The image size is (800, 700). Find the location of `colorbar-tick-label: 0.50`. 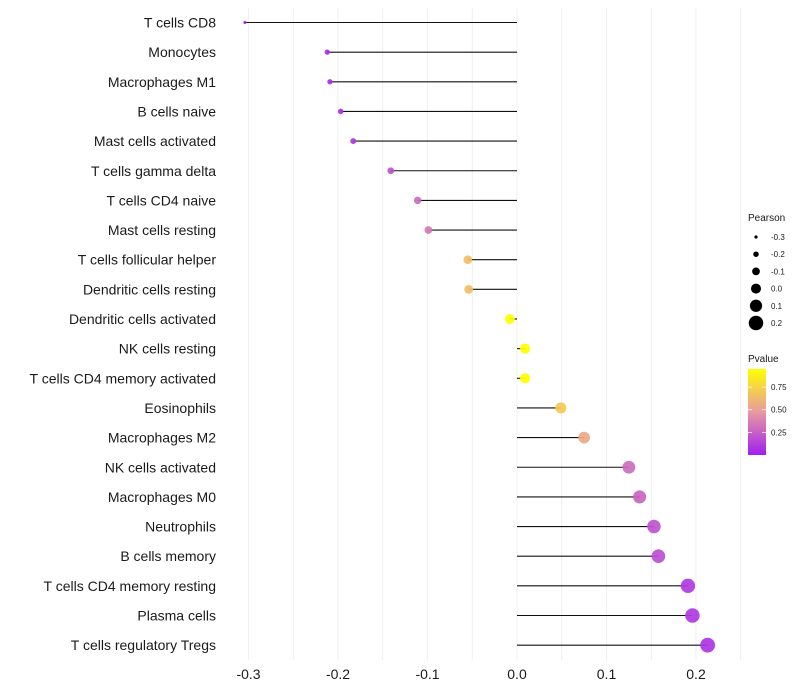

colorbar-tick-label: 0.50 is located at coordinates (779, 410).